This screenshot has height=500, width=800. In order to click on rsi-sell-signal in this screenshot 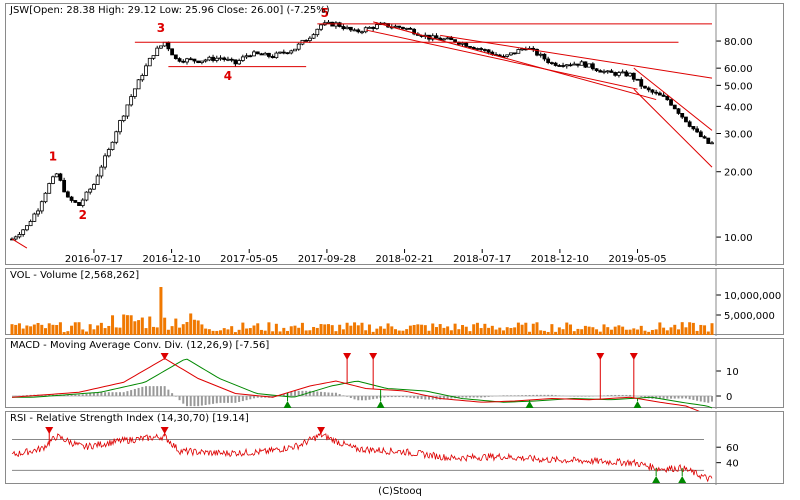, I will do `click(164, 430)`.